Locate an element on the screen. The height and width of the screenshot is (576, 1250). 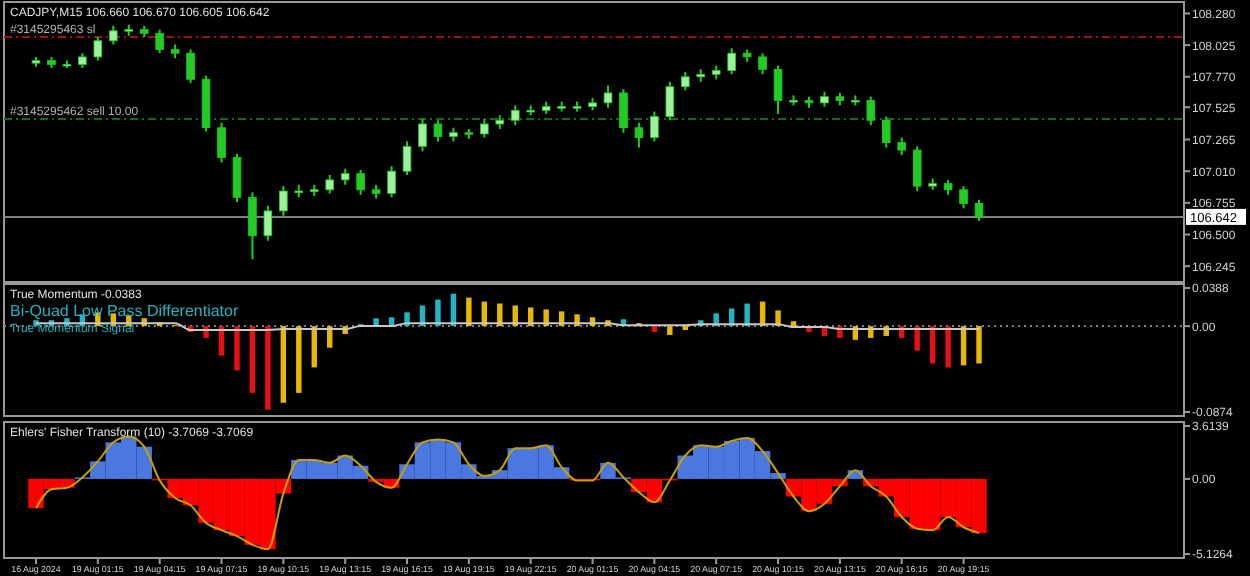
annotation: Bi-Quad Low Pass Differentiator is located at coordinates (124, 311).